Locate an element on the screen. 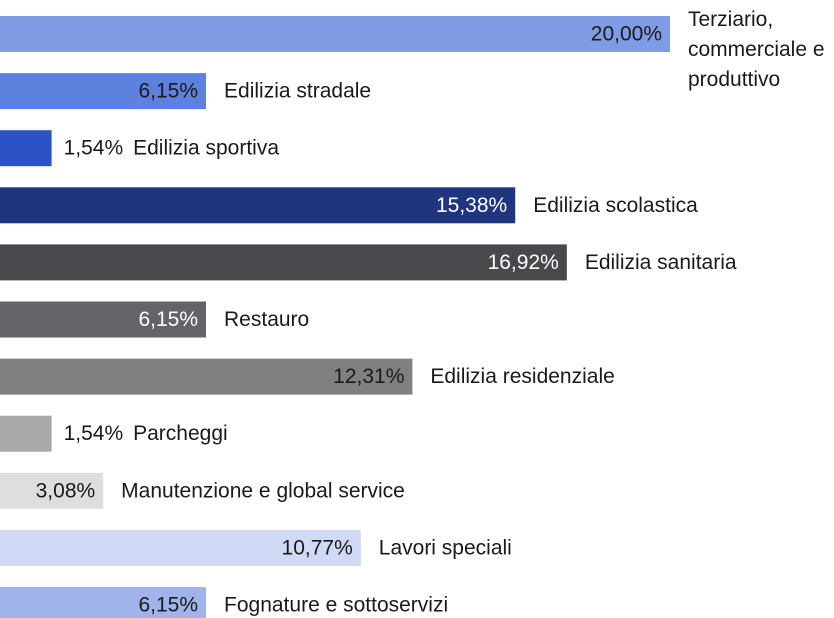 This screenshot has width=834, height=618. value-label: 3,08% is located at coordinates (66, 490).